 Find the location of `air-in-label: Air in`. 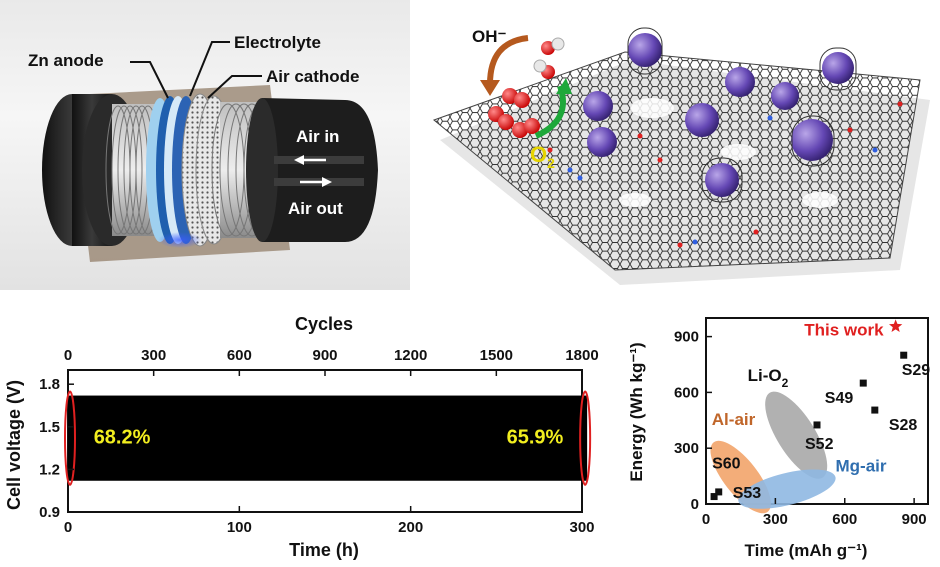

air-in-label: Air in is located at coordinates (317, 136).